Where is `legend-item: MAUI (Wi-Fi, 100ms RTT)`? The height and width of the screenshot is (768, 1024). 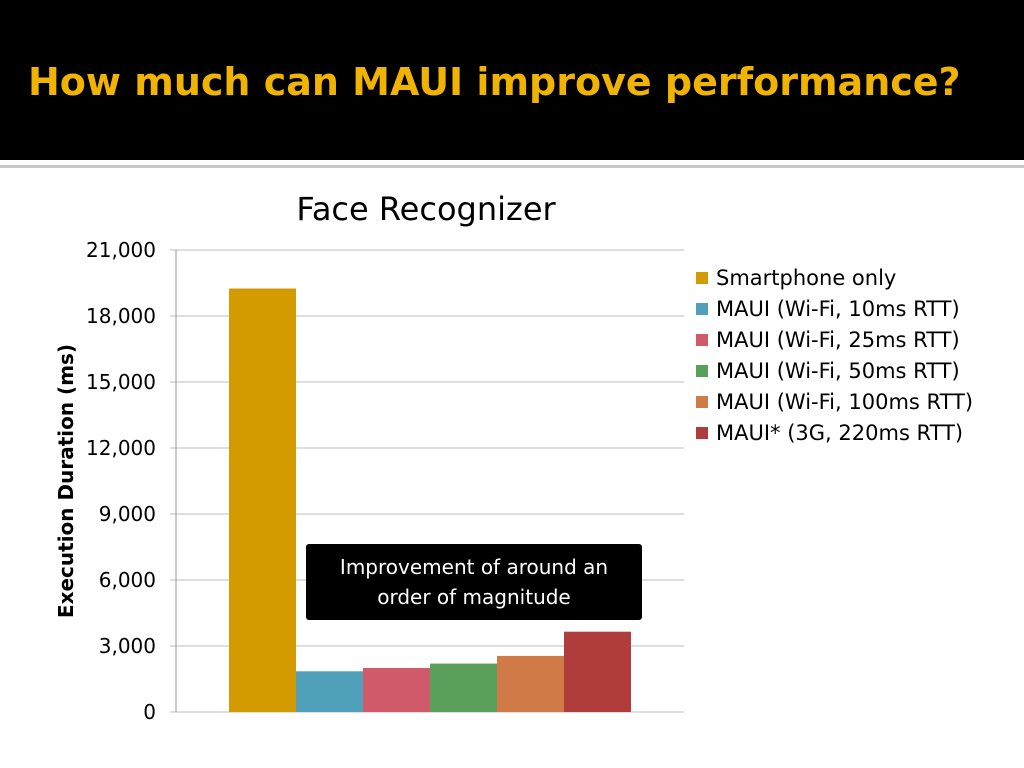 legend-item: MAUI (Wi-Fi, 100ms RTT) is located at coordinates (834, 401).